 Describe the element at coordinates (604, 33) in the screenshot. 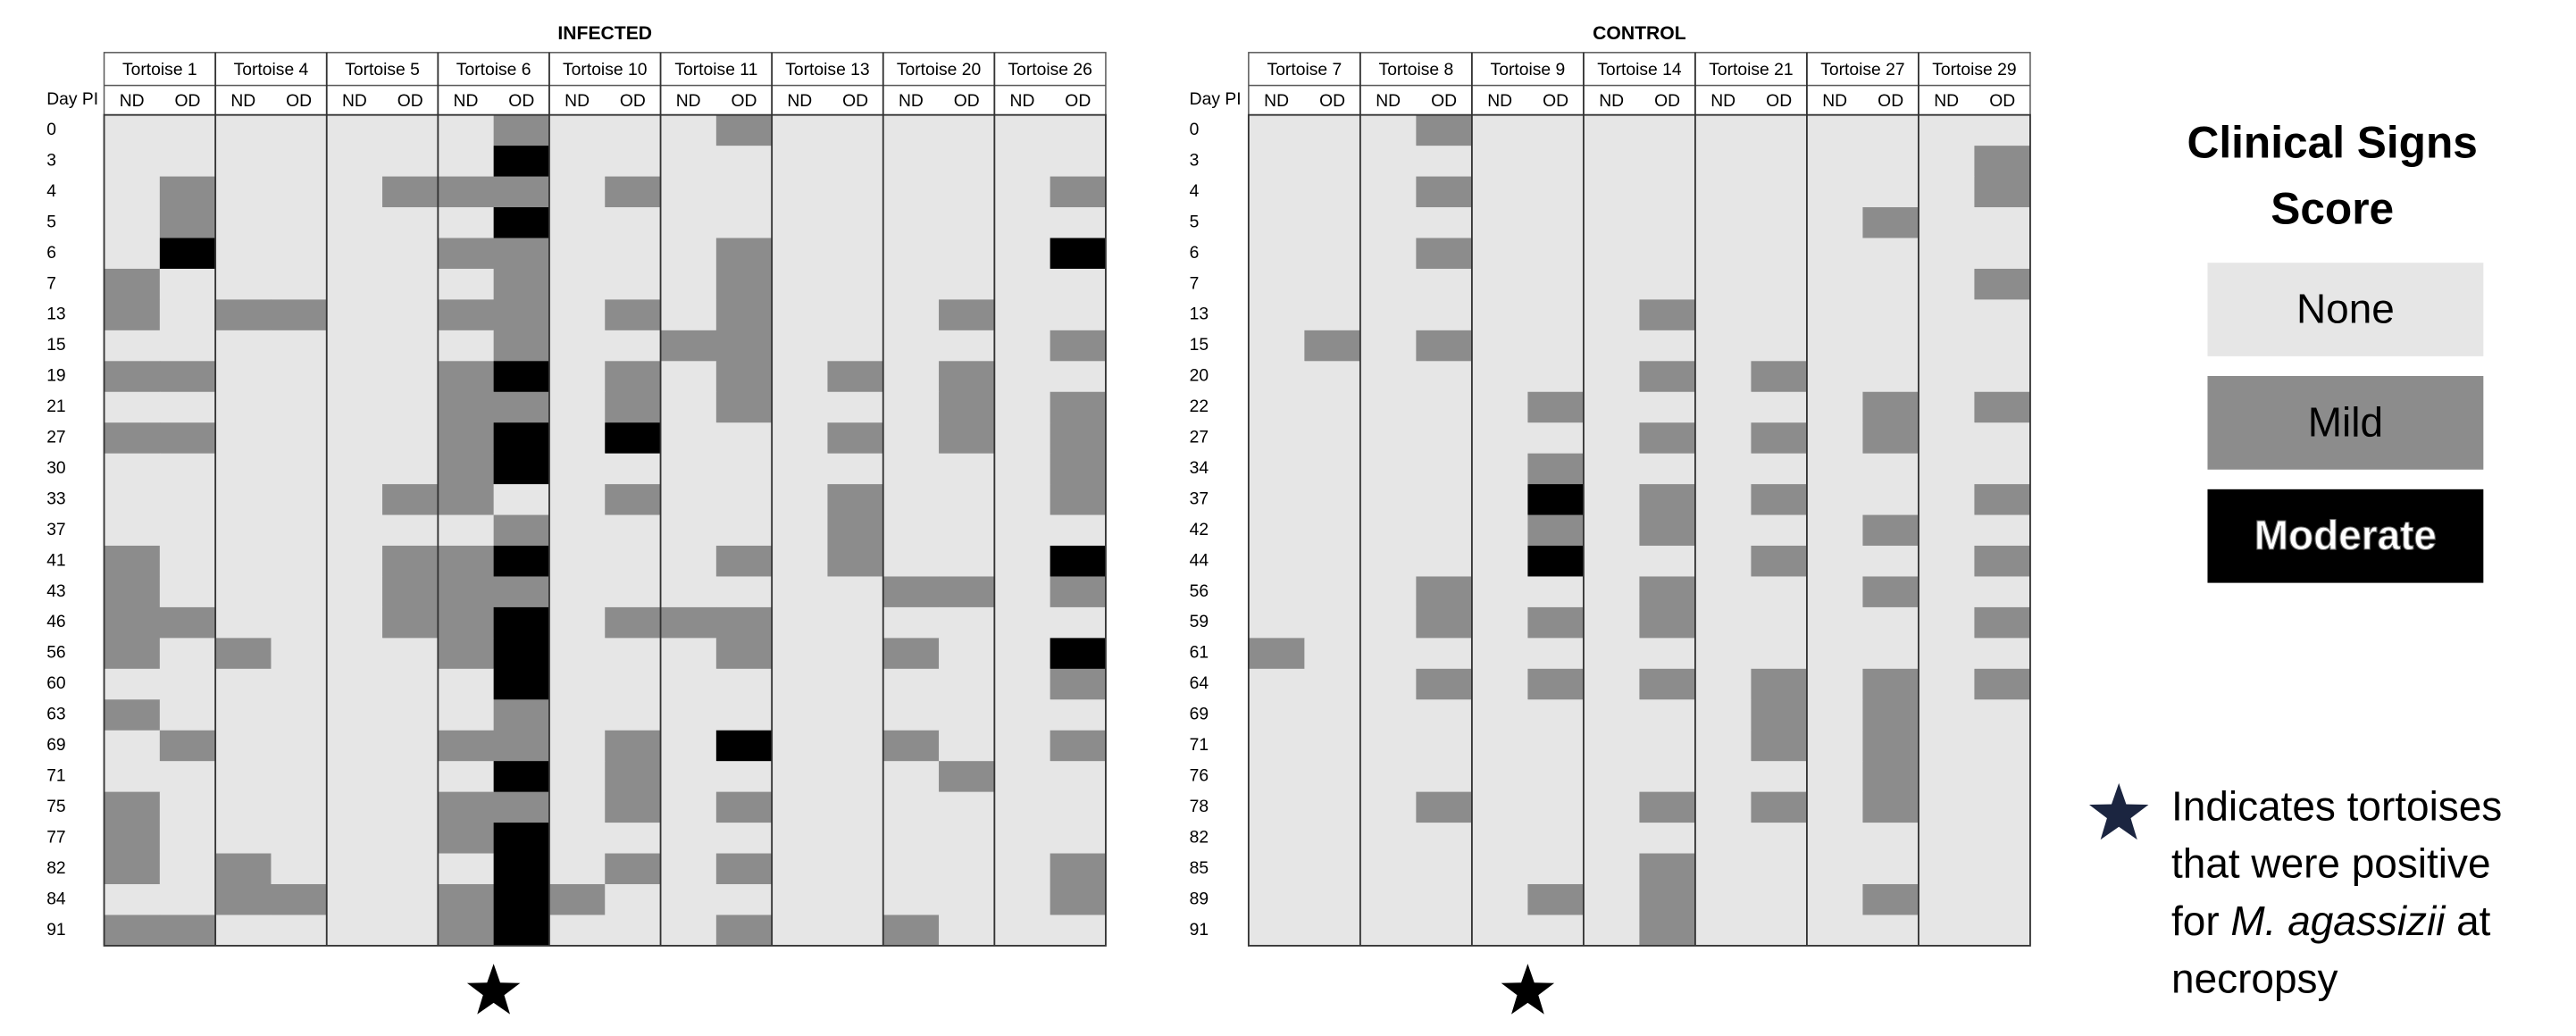

I see `panel-title: INFECTED` at that location.